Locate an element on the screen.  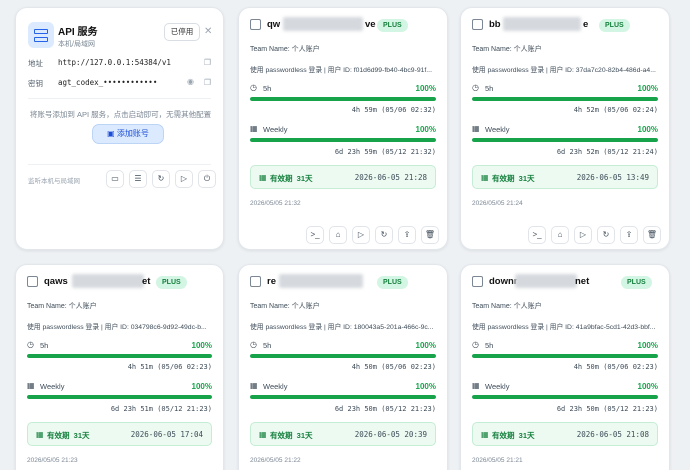
account-name-prefix: re is located at coordinates (271, 281).